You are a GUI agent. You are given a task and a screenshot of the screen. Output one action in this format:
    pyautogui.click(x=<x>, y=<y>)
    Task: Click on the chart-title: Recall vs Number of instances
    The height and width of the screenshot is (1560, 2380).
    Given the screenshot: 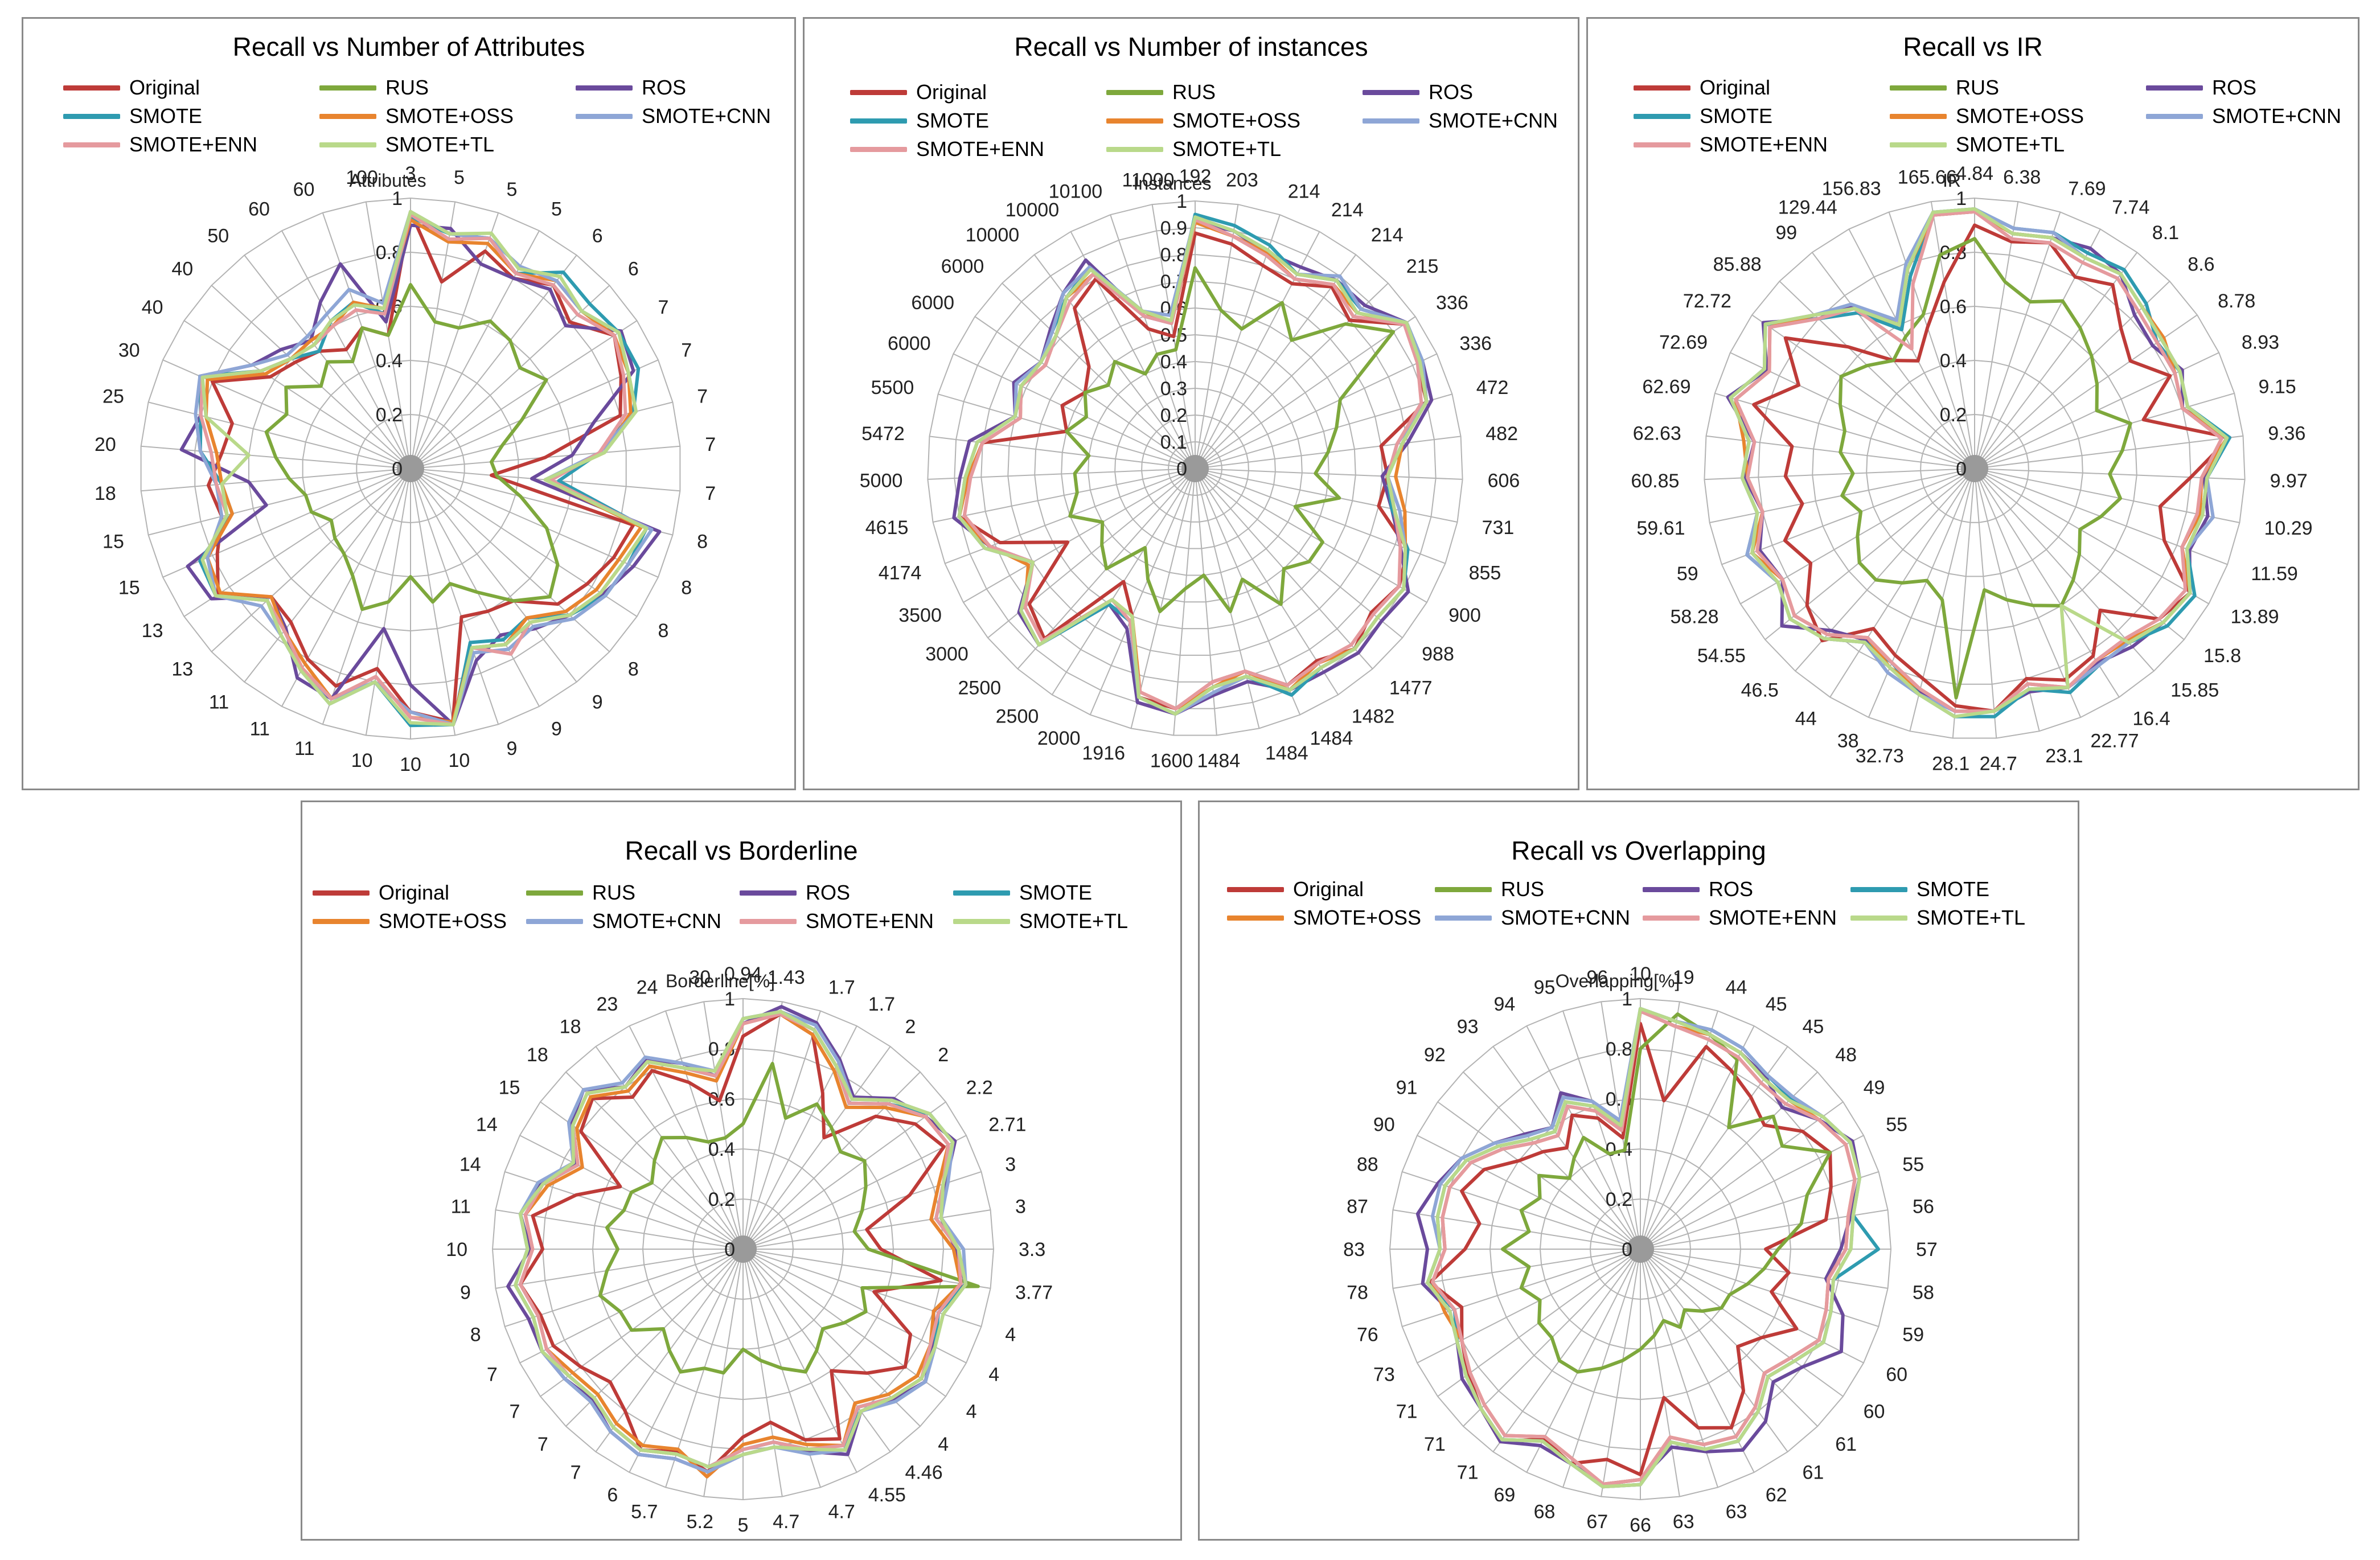 What is the action you would take?
    pyautogui.click(x=1191, y=46)
    